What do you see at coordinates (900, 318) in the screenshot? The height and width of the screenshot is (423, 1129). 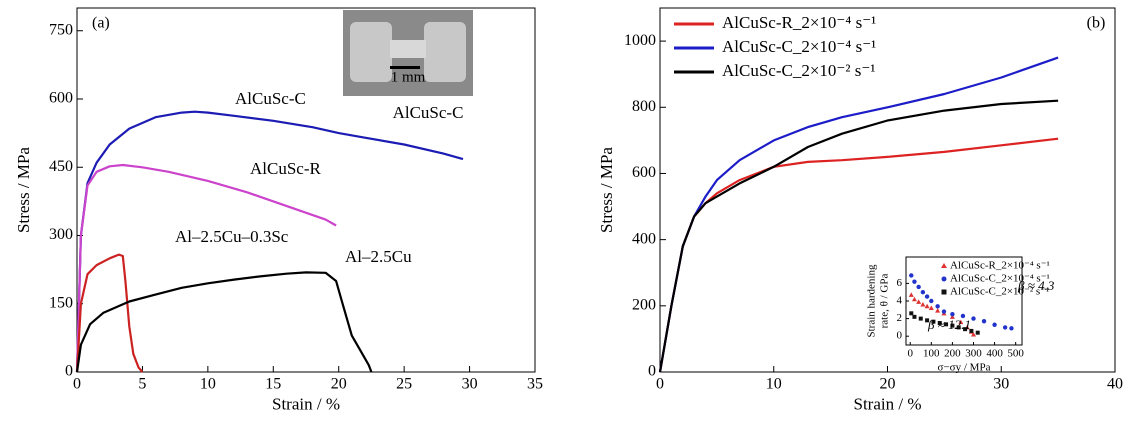 I see `y-tick-label: 2` at bounding box center [900, 318].